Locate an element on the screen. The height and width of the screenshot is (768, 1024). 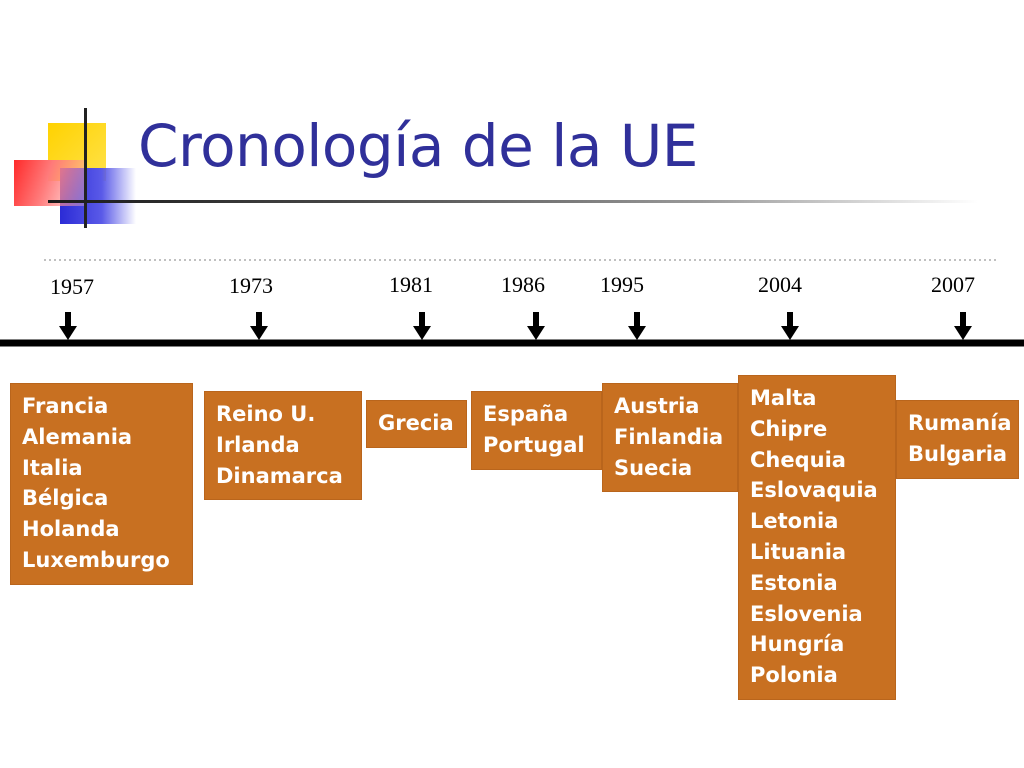
countries-box-1981: Grecia is located at coordinates (416, 424).